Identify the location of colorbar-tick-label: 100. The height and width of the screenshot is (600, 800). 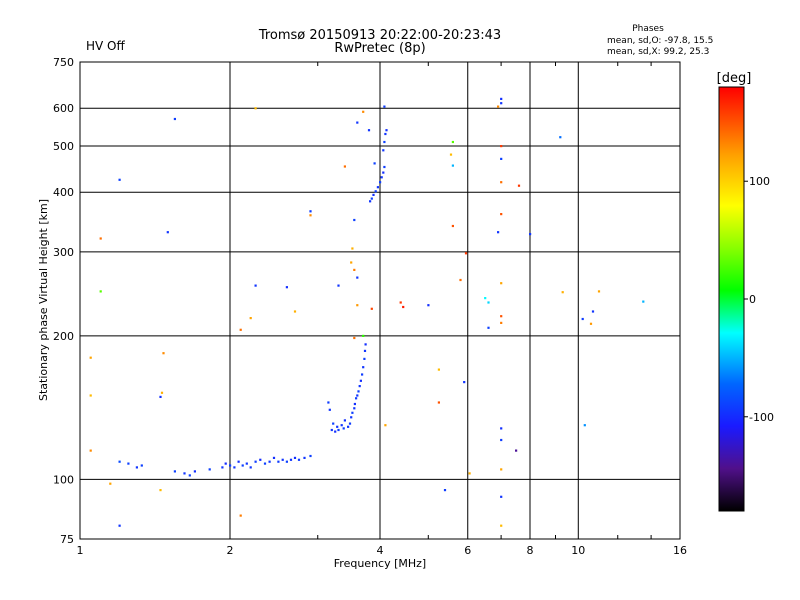
(759, 181).